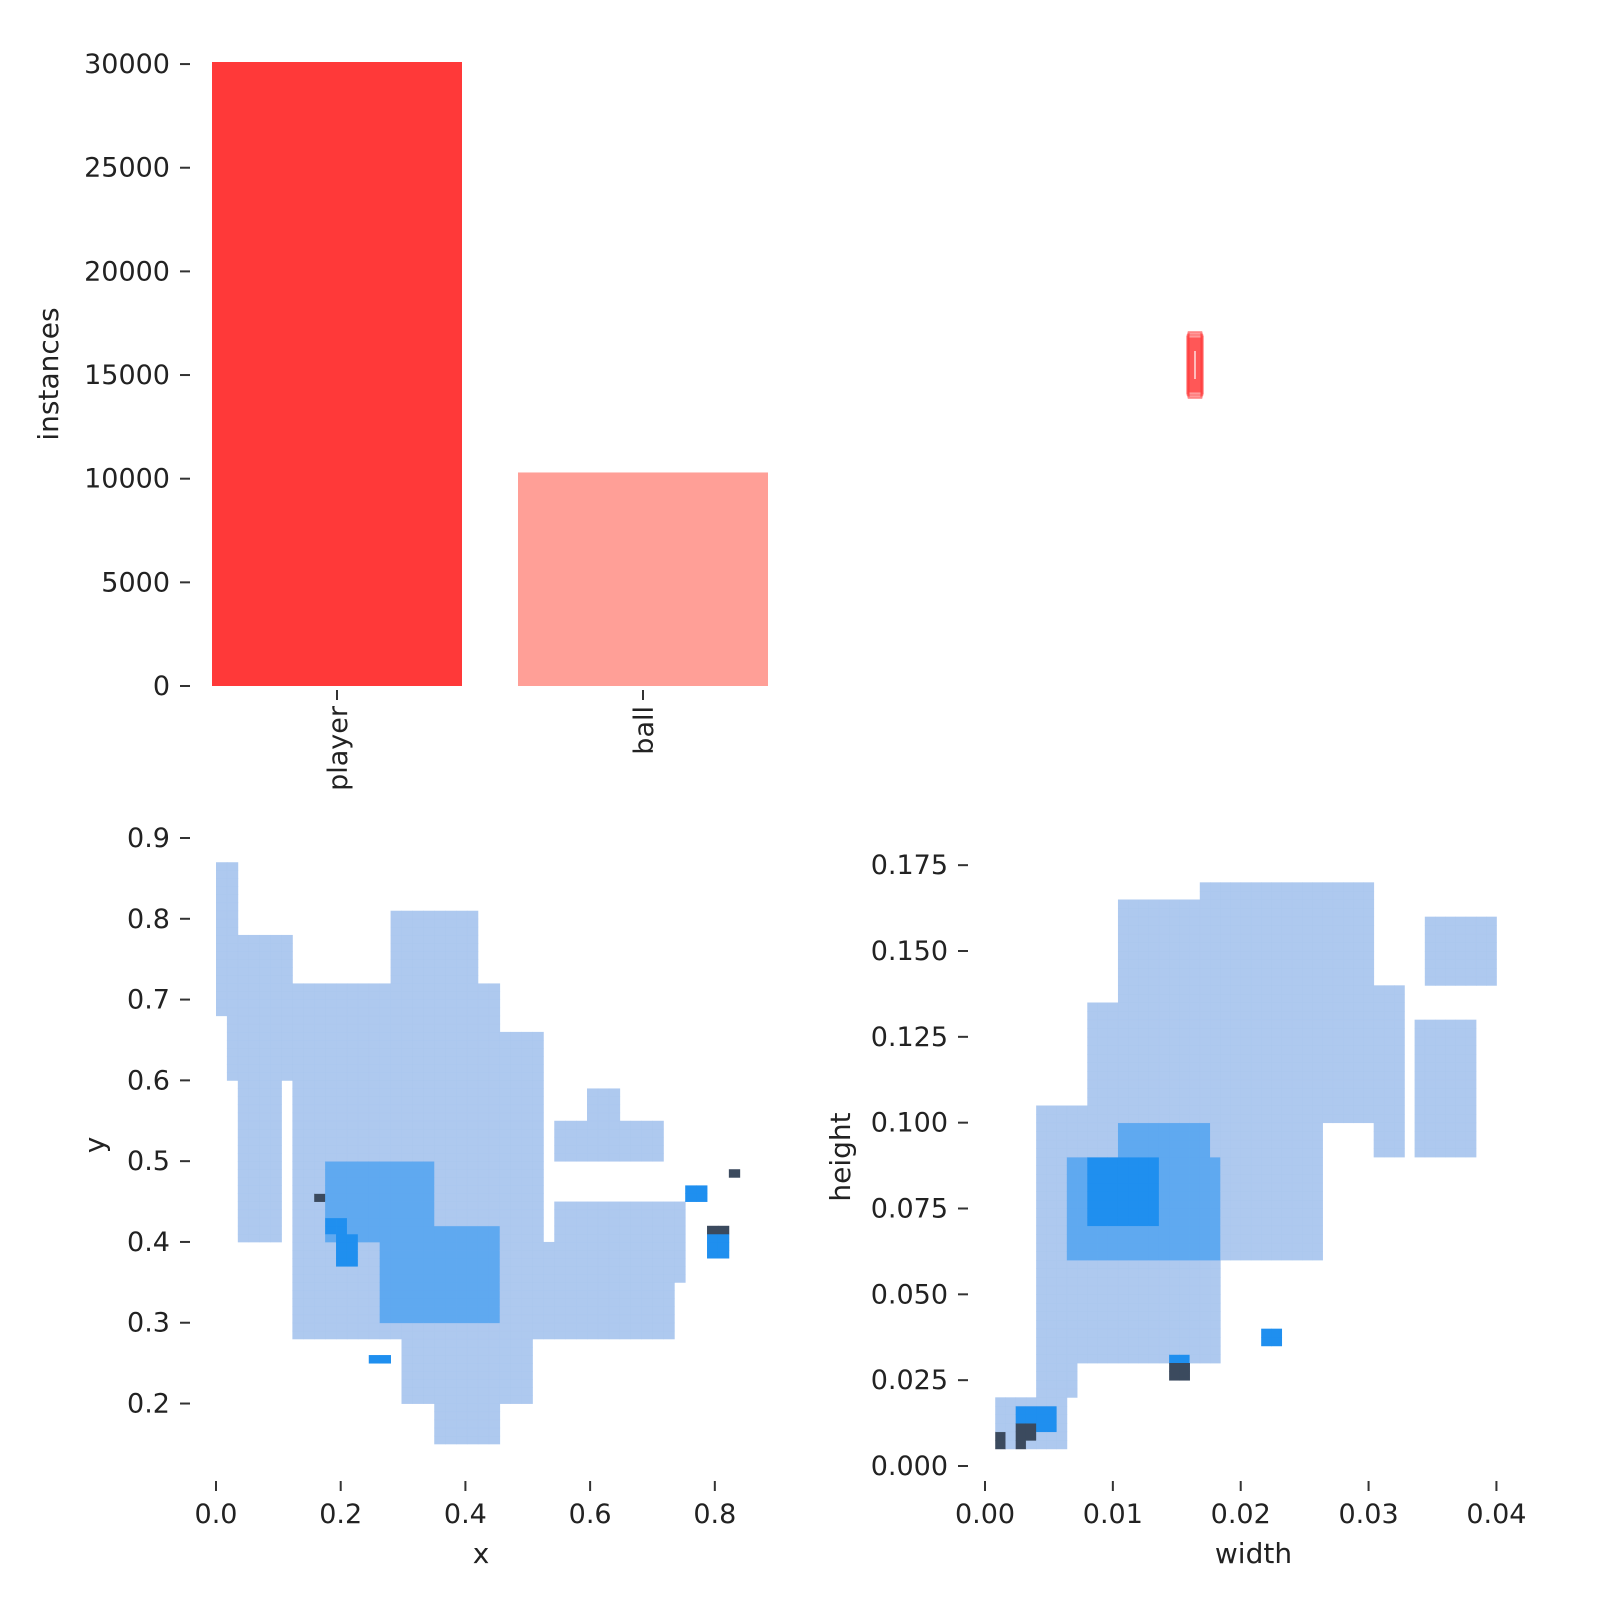 The image size is (1600, 1600). What do you see at coordinates (1241, 1514) in the screenshot?
I see `x-tick-label: 0.02` at bounding box center [1241, 1514].